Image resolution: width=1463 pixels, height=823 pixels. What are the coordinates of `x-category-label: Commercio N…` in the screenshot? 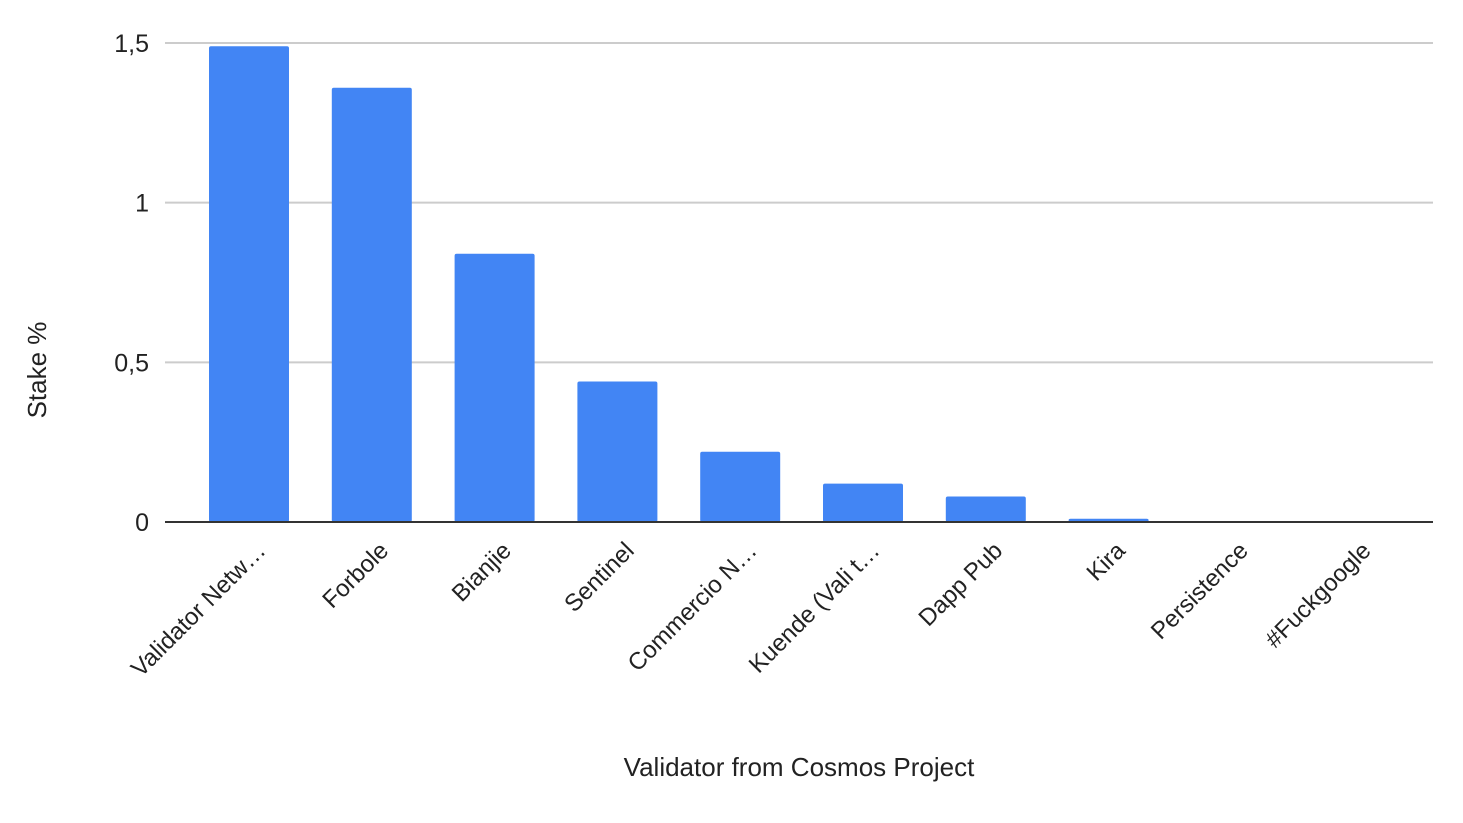 It's located at (693, 607).